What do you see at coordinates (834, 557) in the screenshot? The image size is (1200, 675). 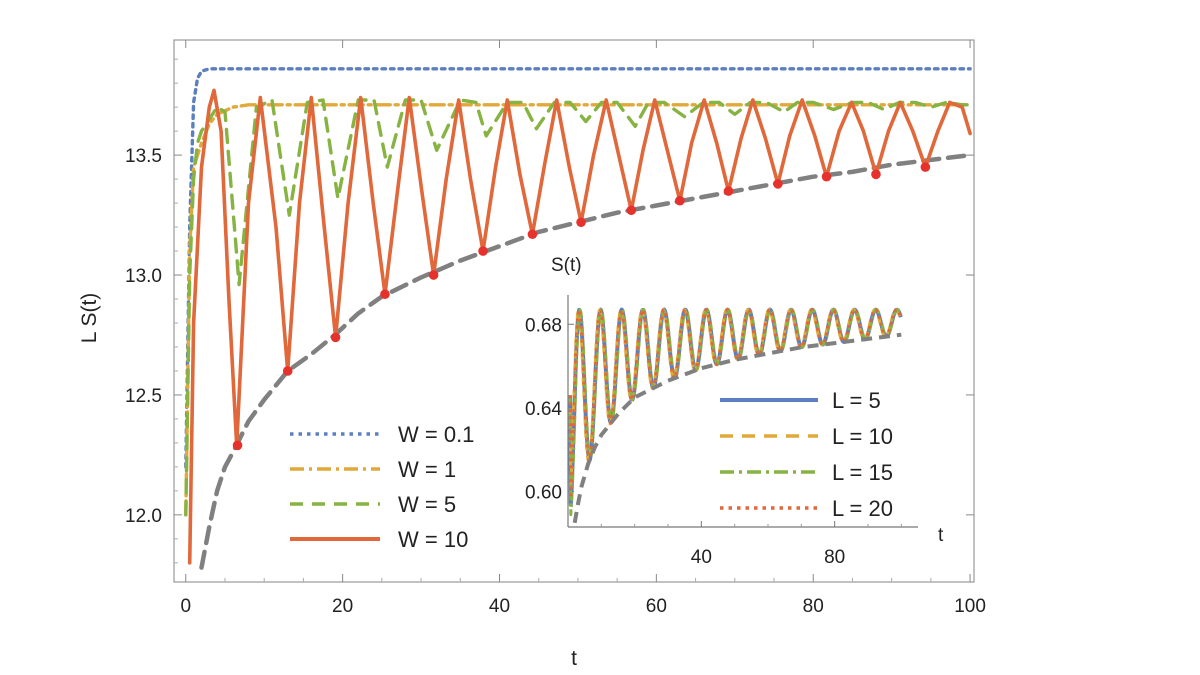 I see `inset-x-tick-label: 80` at bounding box center [834, 557].